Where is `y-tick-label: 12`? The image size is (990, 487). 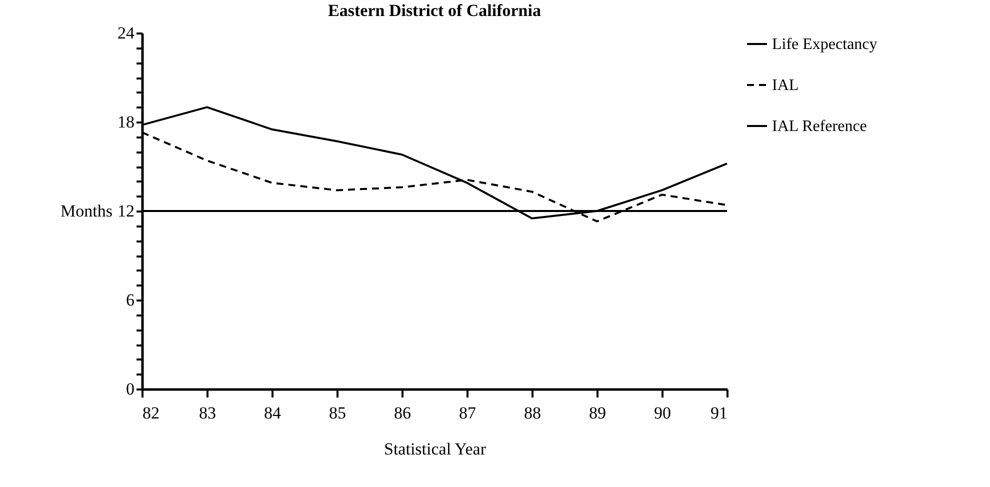 y-tick-label: 12 is located at coordinates (126, 211).